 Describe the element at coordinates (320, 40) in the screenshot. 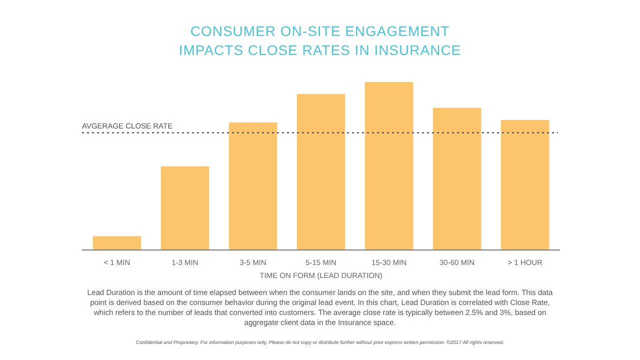

I see `chart-title: CONSUMER ON-SITE ENGAGEMENT IMPACTS CLOSE RATES IN INSURANCE` at that location.